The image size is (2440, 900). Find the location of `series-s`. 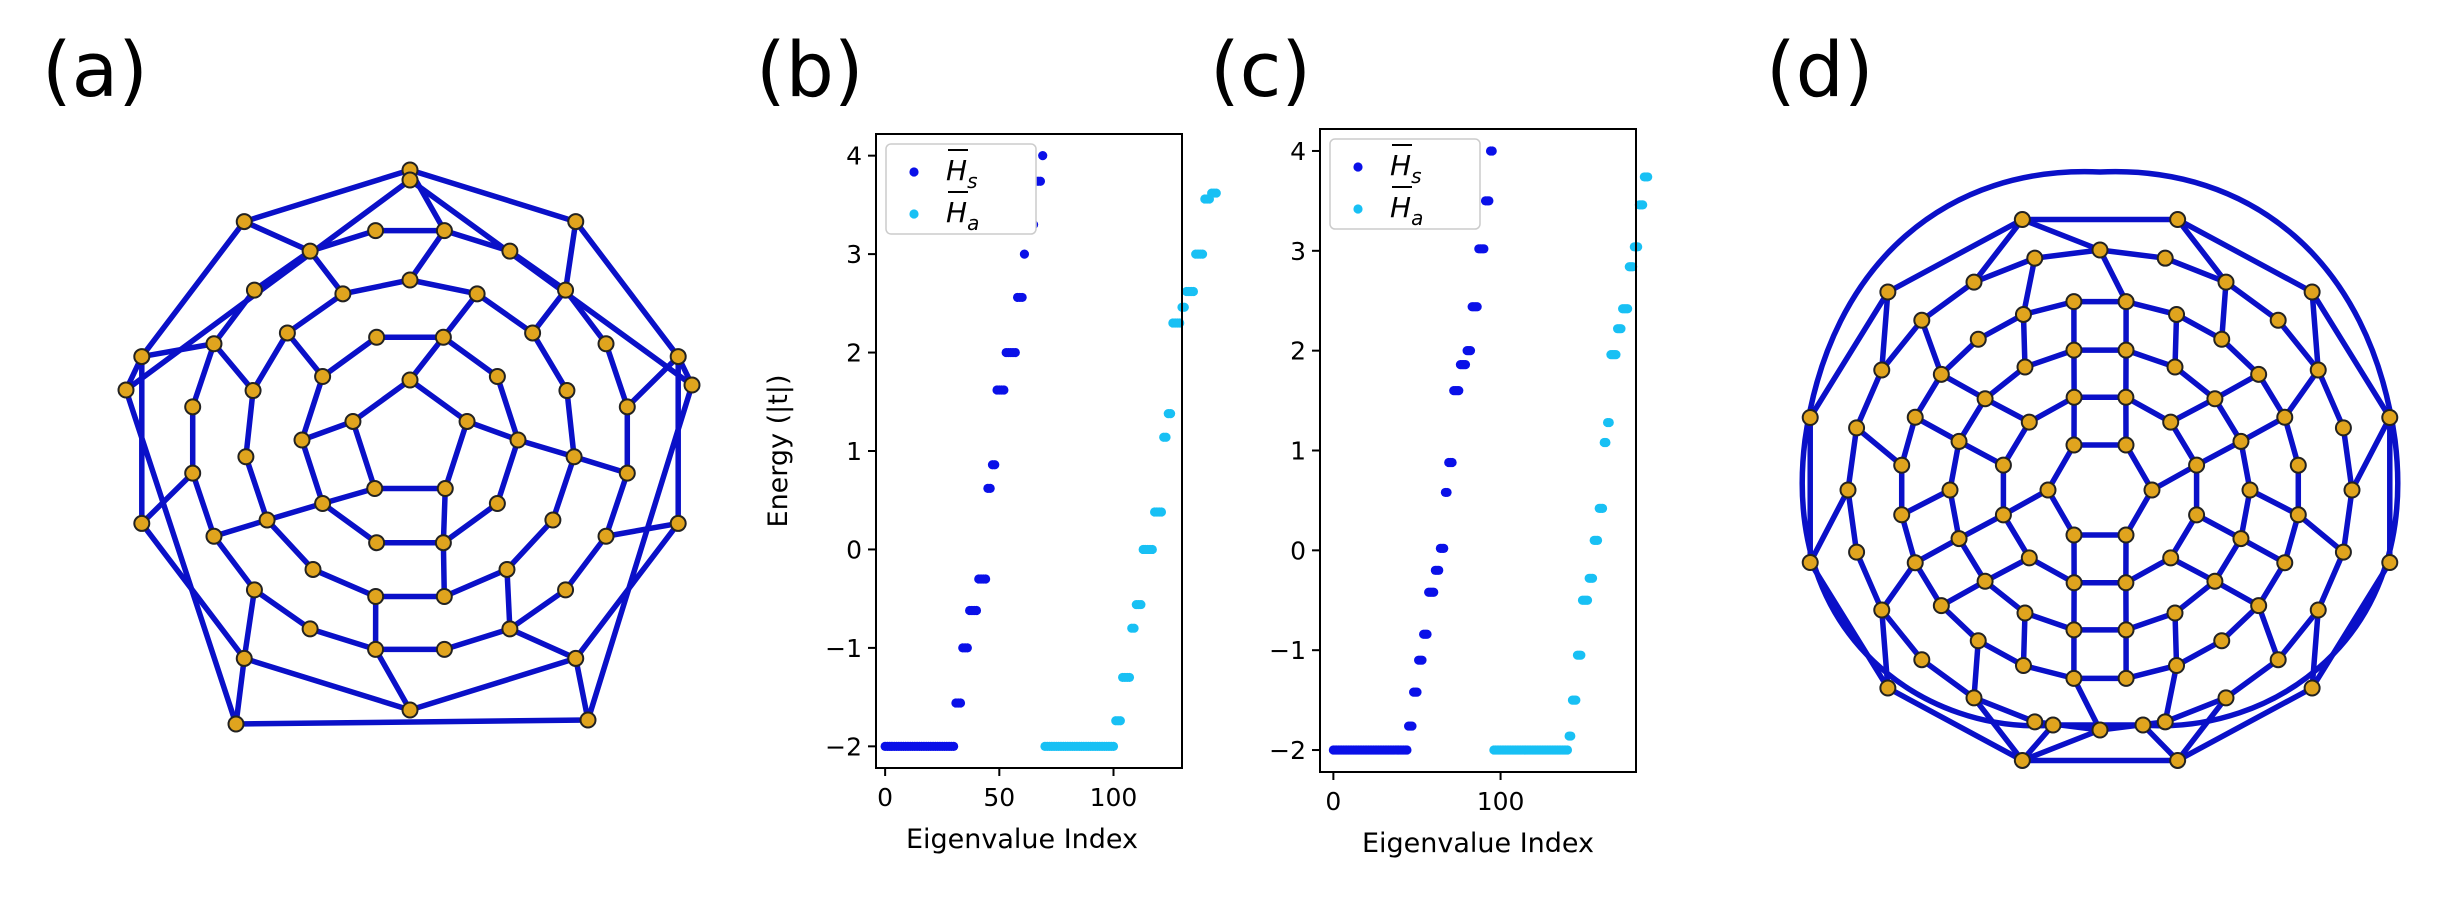

series-s is located at coordinates (1412, 450).